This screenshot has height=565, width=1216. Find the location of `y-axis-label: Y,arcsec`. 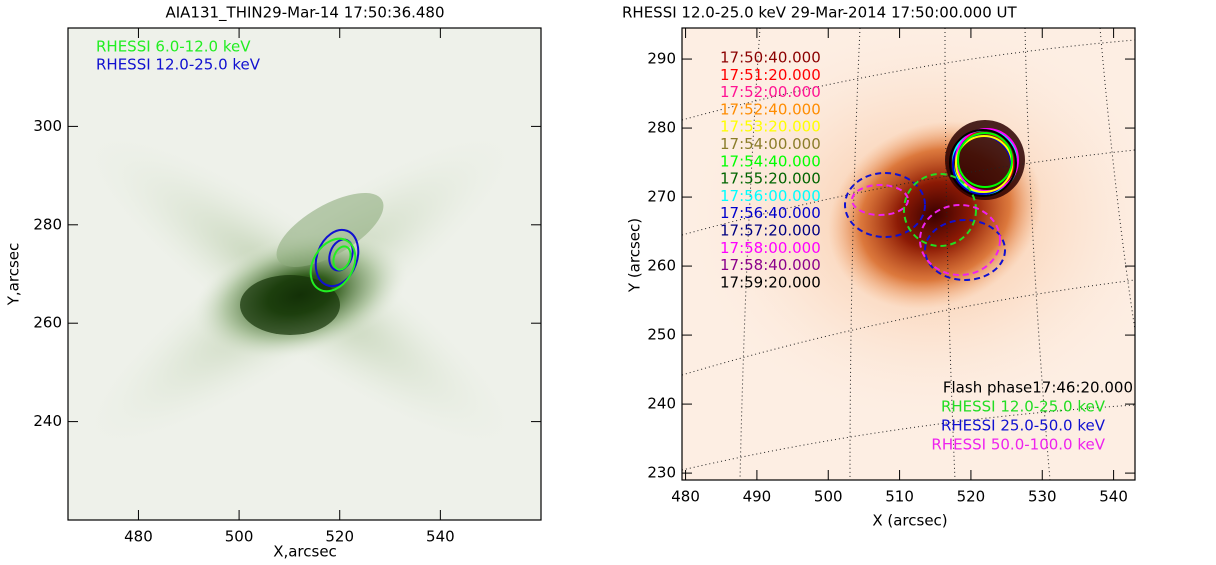

y-axis-label: Y,arcsec is located at coordinates (14, 275).